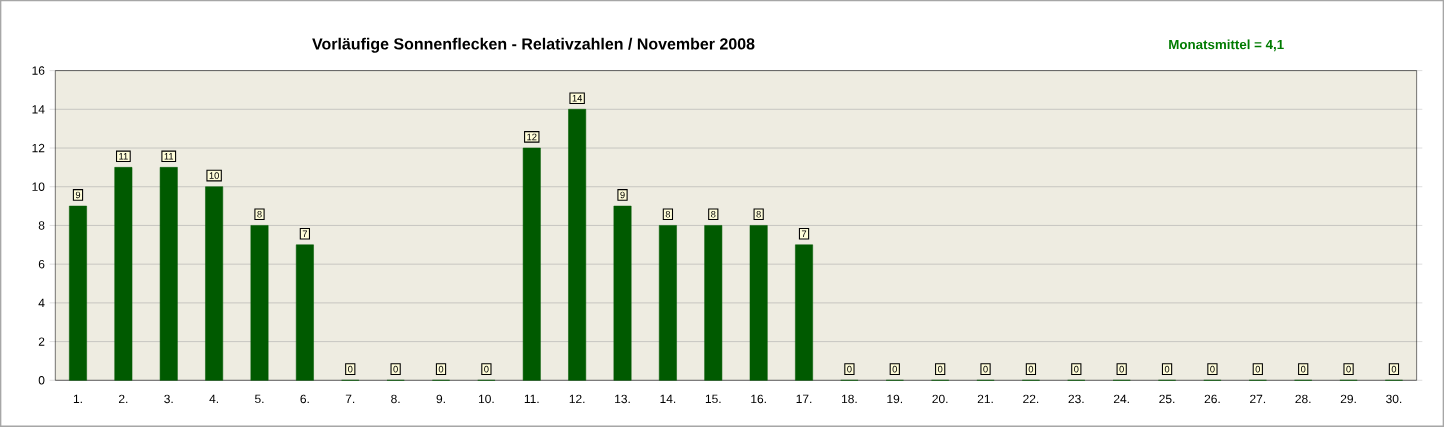  What do you see at coordinates (577, 98) in the screenshot?
I see `data-label: 14` at bounding box center [577, 98].